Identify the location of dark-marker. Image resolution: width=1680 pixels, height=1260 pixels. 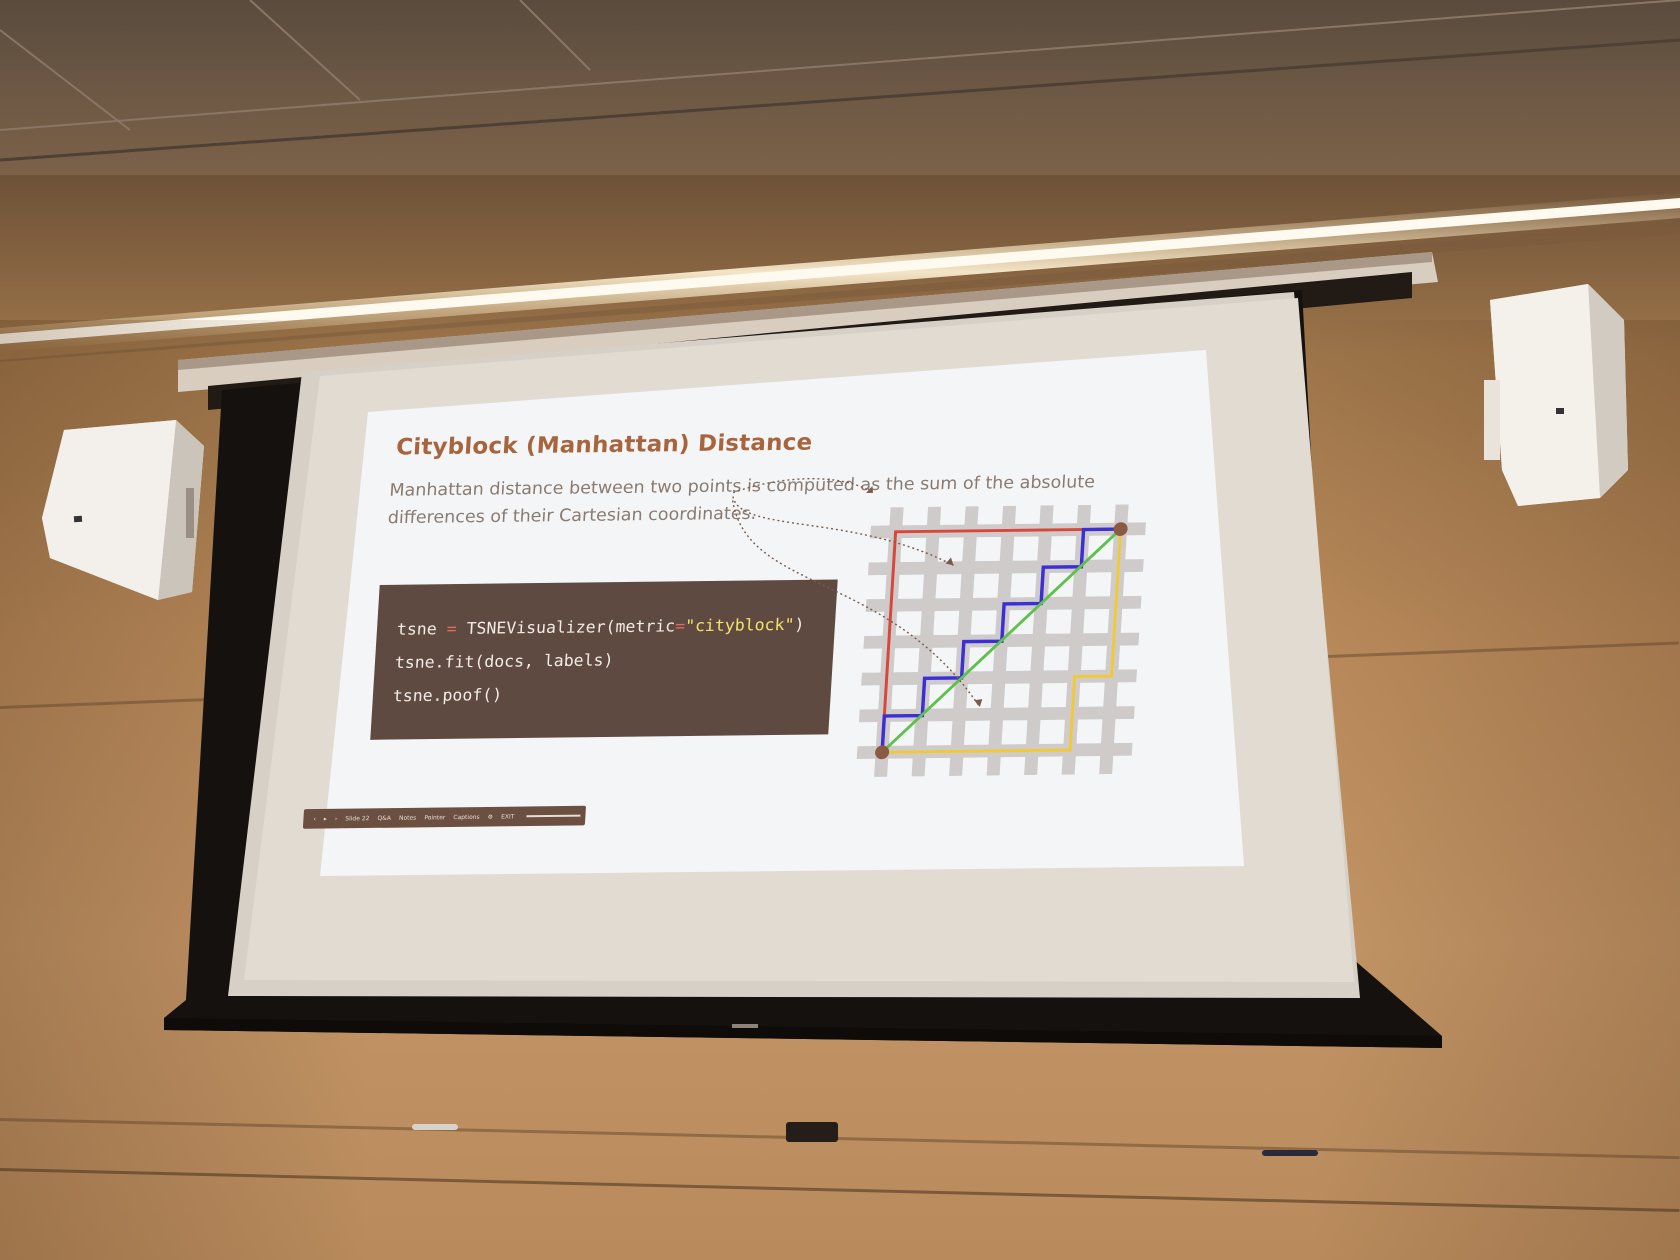
(1290, 1153).